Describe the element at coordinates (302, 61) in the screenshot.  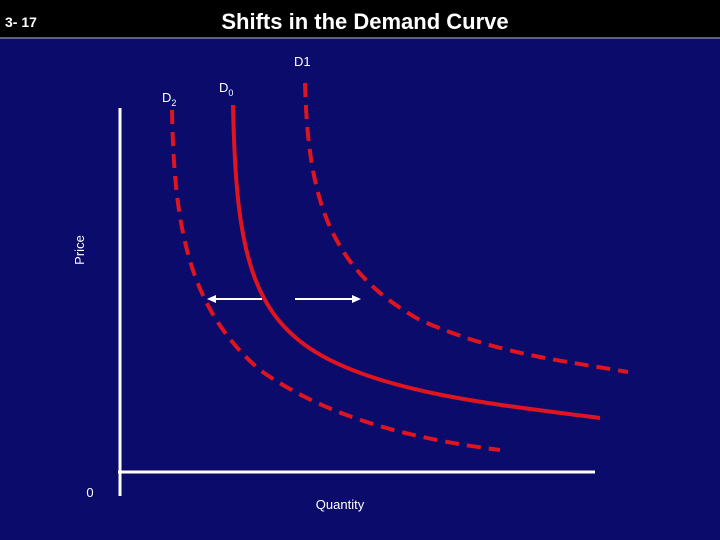
I see `curve-label-d1: D1` at that location.